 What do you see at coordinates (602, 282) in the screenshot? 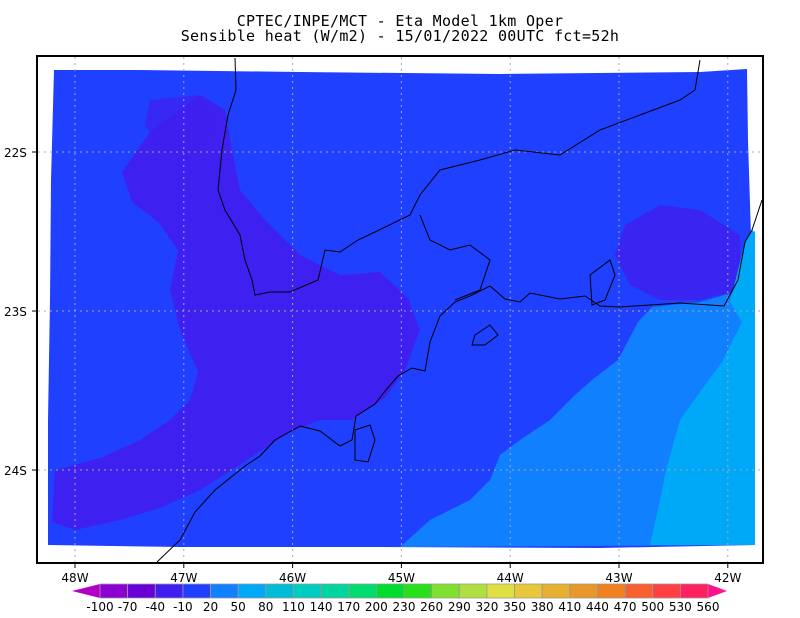
I see `lagoon` at bounding box center [602, 282].